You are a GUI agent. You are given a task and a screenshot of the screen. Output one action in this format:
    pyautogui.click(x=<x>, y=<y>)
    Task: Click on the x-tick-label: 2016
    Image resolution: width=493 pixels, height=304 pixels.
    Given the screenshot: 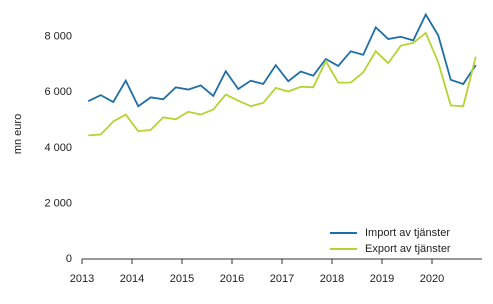 What is the action you would take?
    pyautogui.click(x=232, y=279)
    